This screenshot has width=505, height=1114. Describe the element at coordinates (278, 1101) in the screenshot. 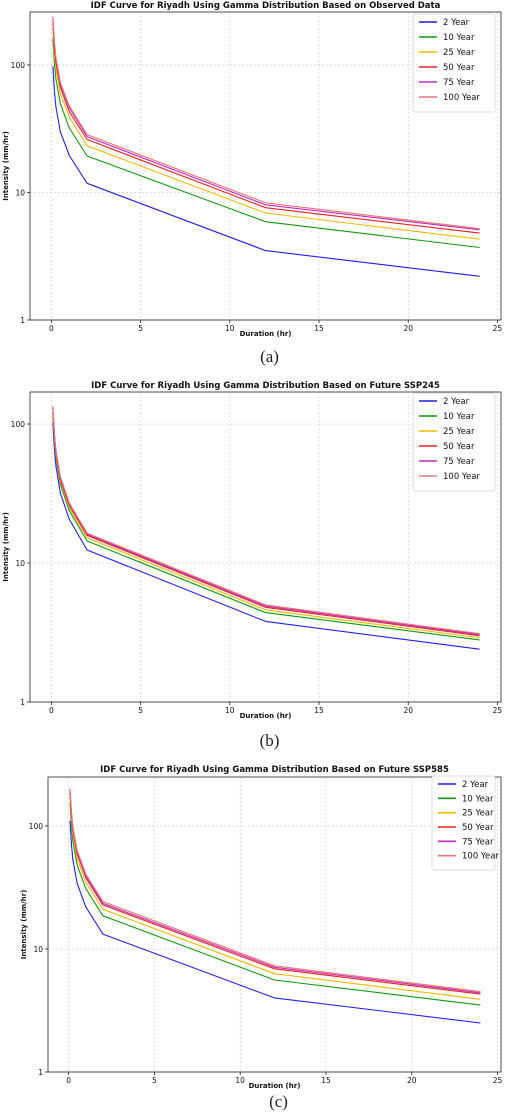

I see `figure-caption: (c)` at that location.